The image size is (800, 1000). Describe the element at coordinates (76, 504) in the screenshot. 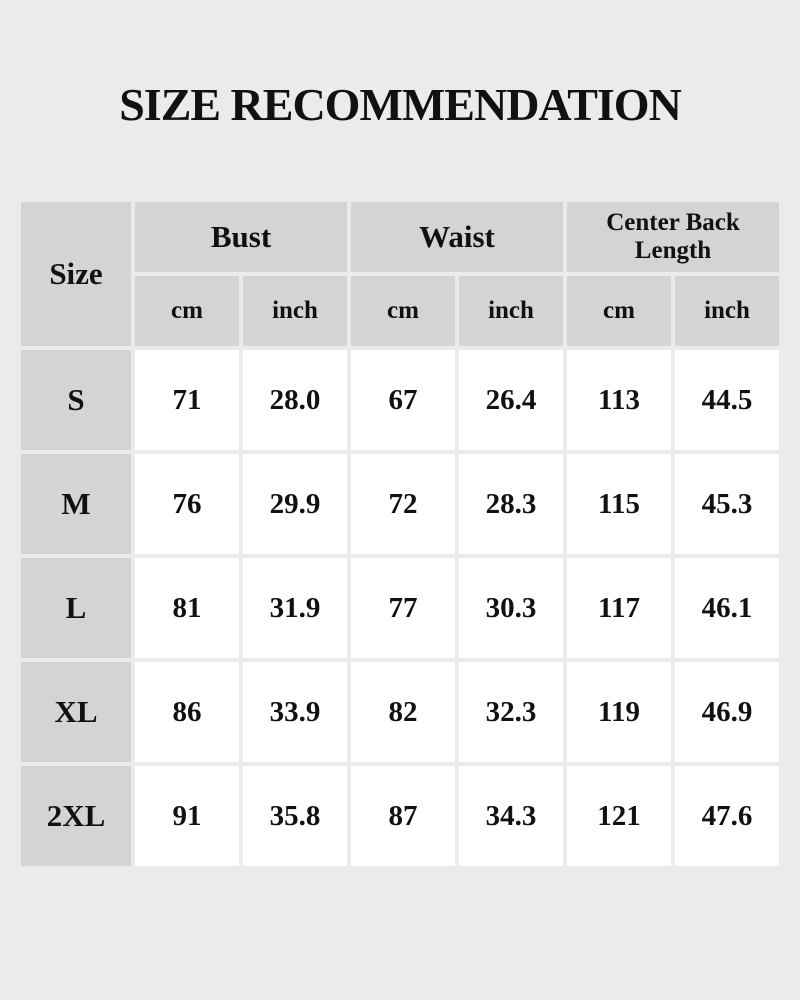

I see `size-label: M` at that location.